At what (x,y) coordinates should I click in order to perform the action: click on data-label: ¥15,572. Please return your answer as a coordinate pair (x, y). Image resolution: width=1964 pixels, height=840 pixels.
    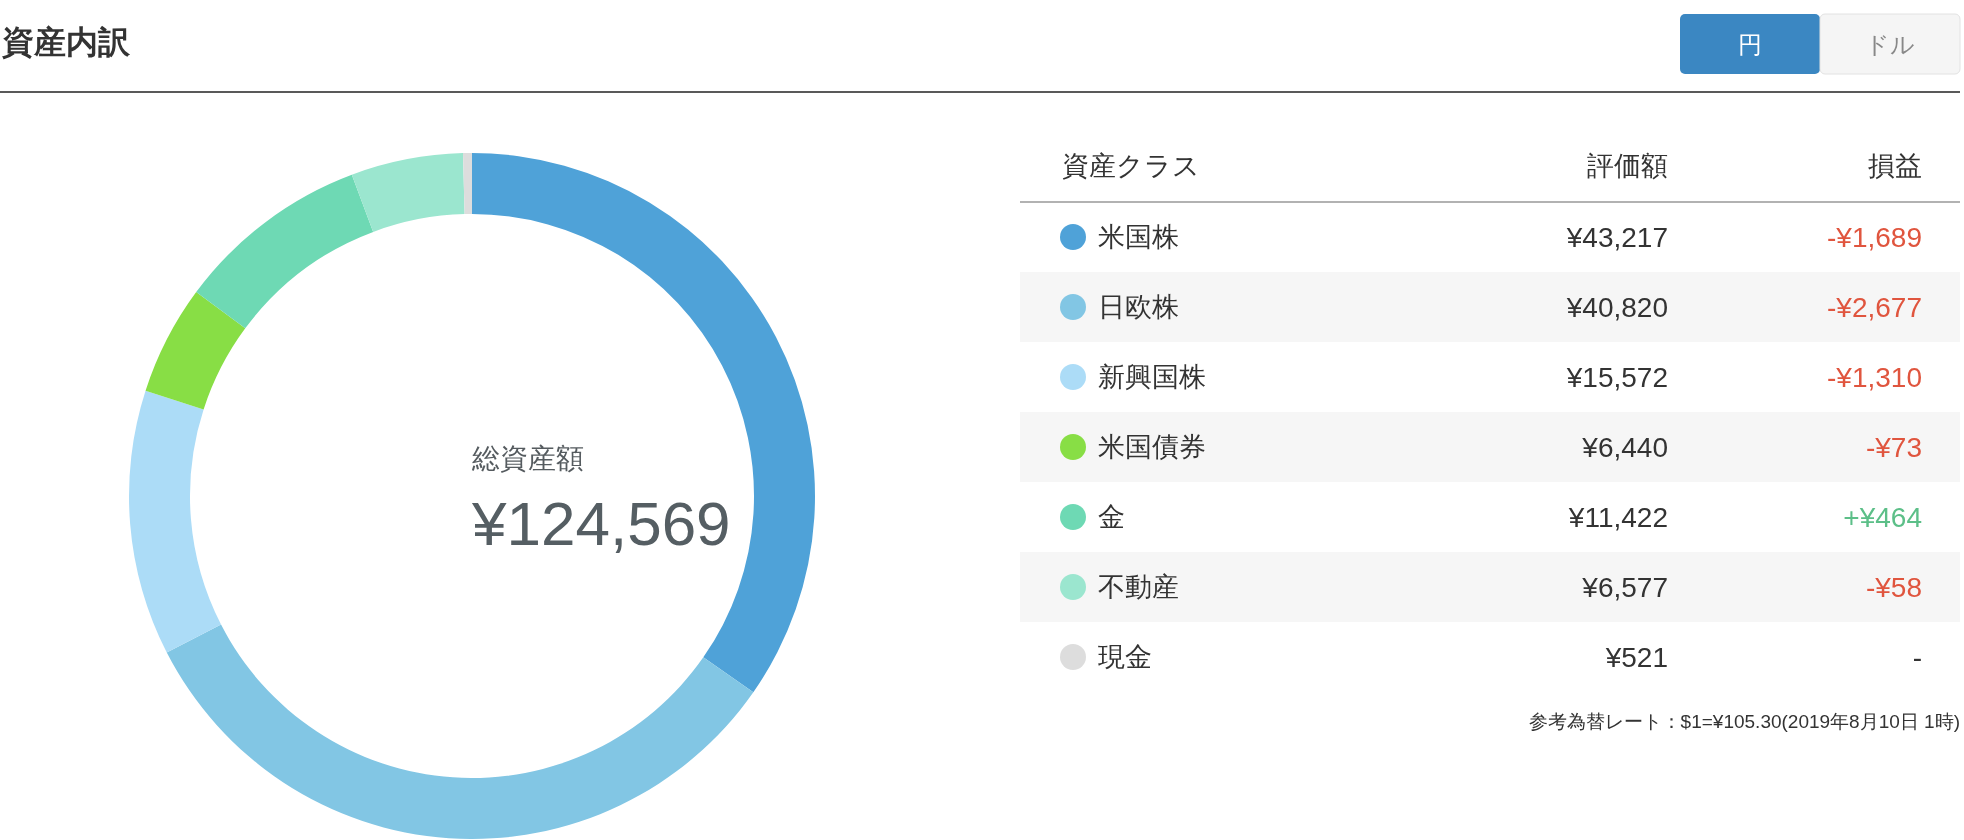
    Looking at the image, I should click on (1616, 377).